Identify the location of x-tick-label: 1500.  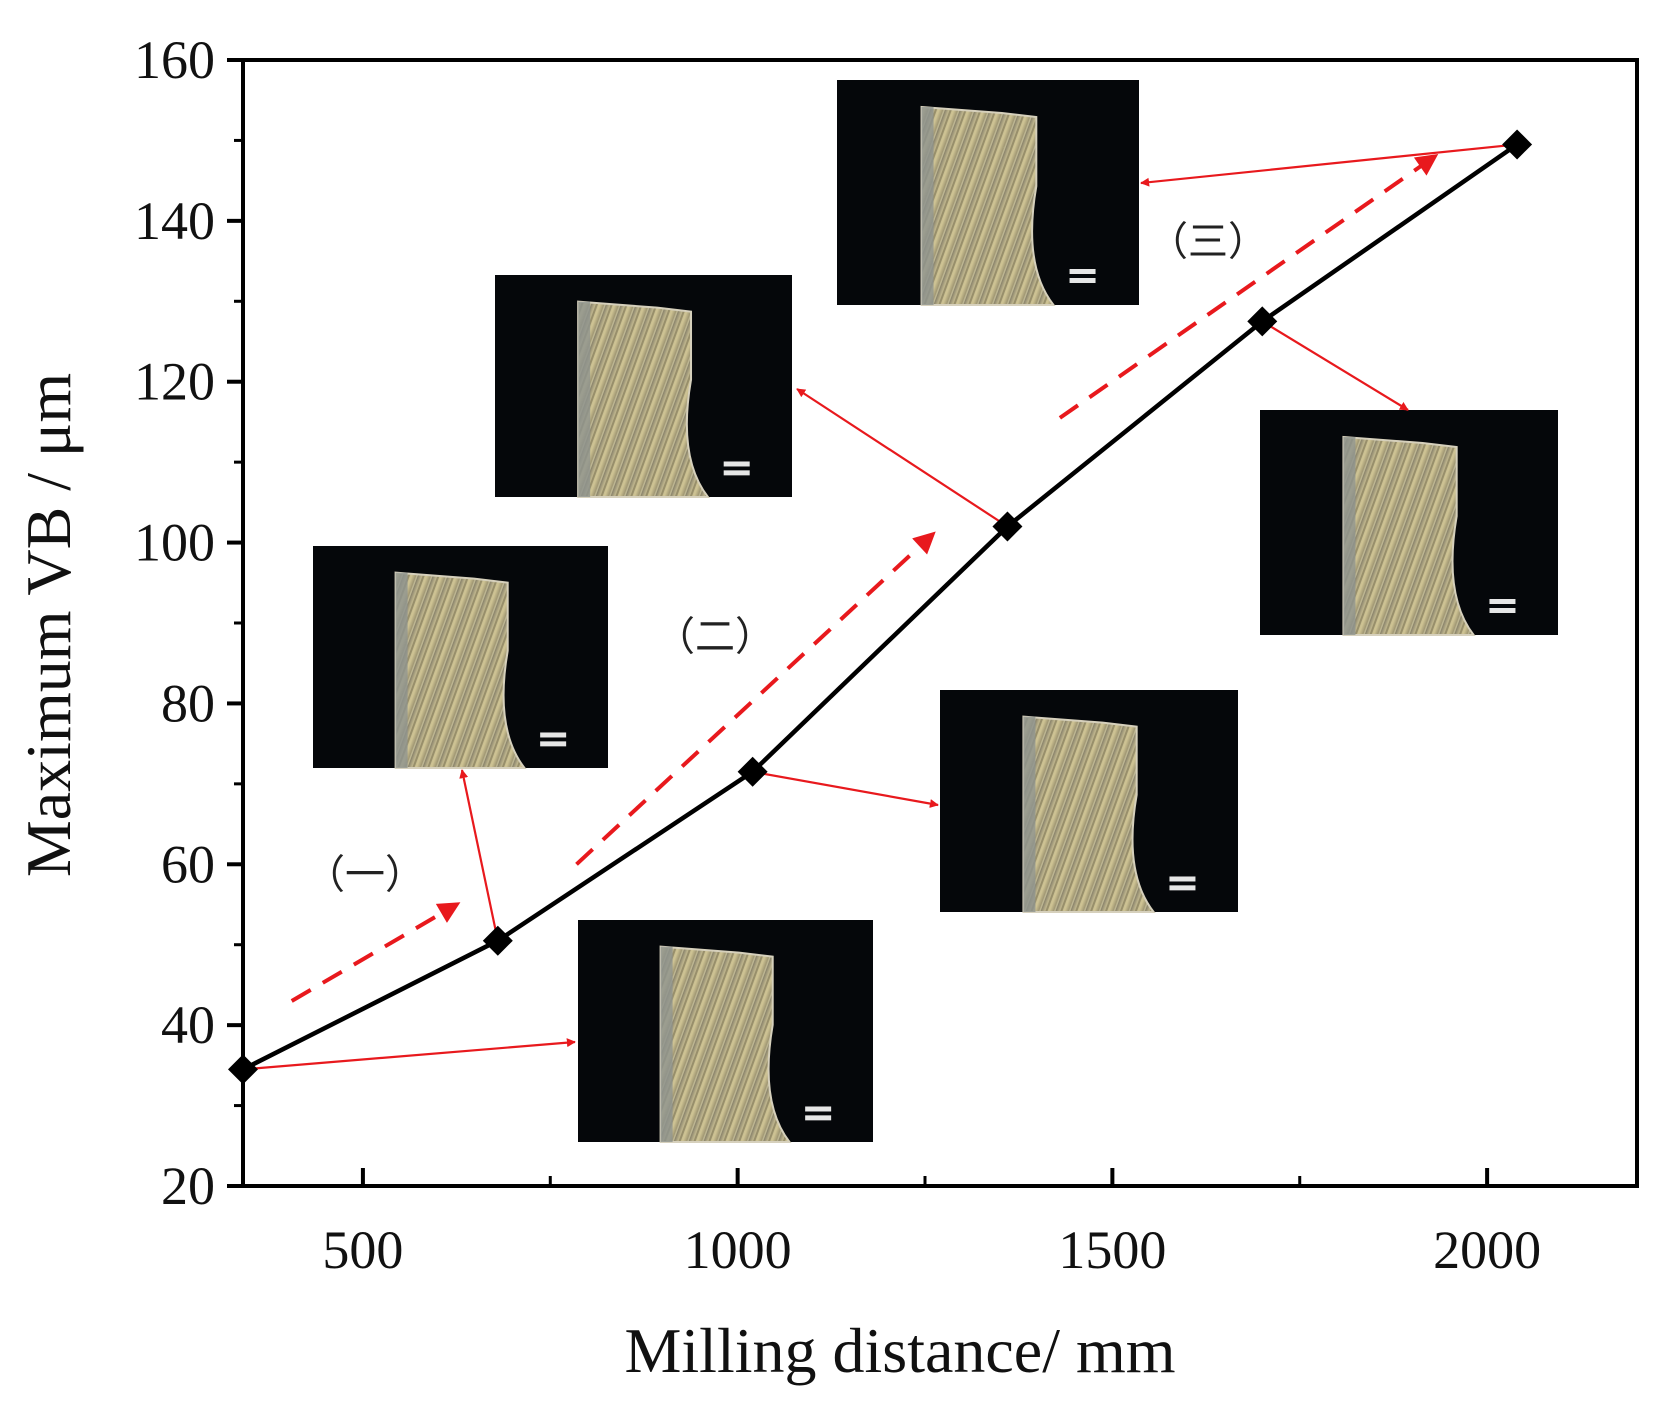
(1112, 1250).